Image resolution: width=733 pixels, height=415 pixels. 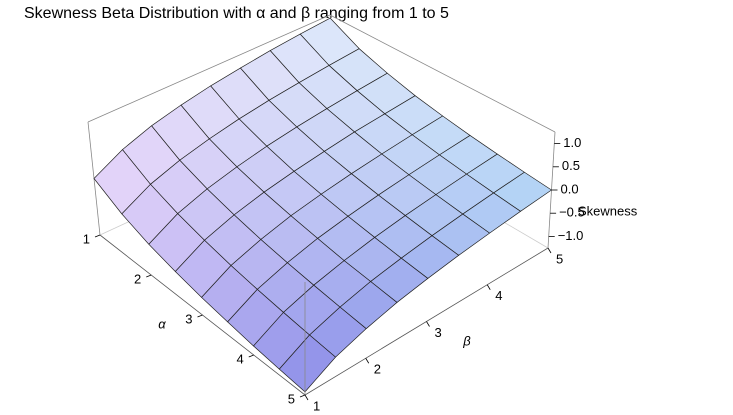 I want to click on x-tick-label: 1, so click(x=86, y=238).